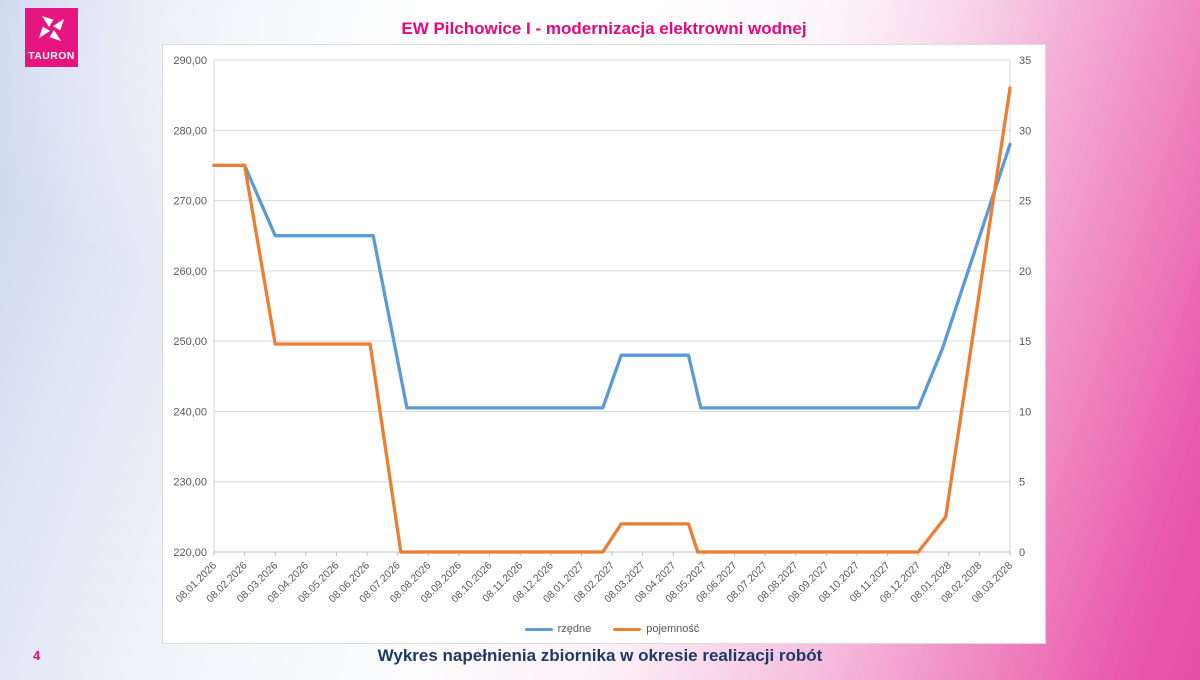 The image size is (1200, 680). I want to click on tauron-logo-text: TAURON, so click(51, 56).